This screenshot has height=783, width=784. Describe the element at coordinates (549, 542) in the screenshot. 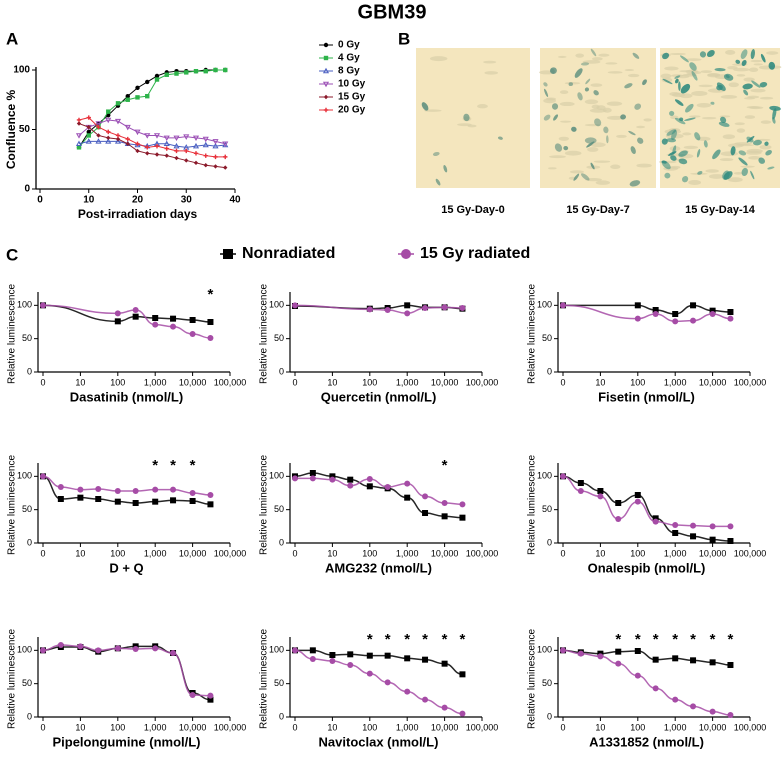

I see `y-tick-label: 0` at that location.